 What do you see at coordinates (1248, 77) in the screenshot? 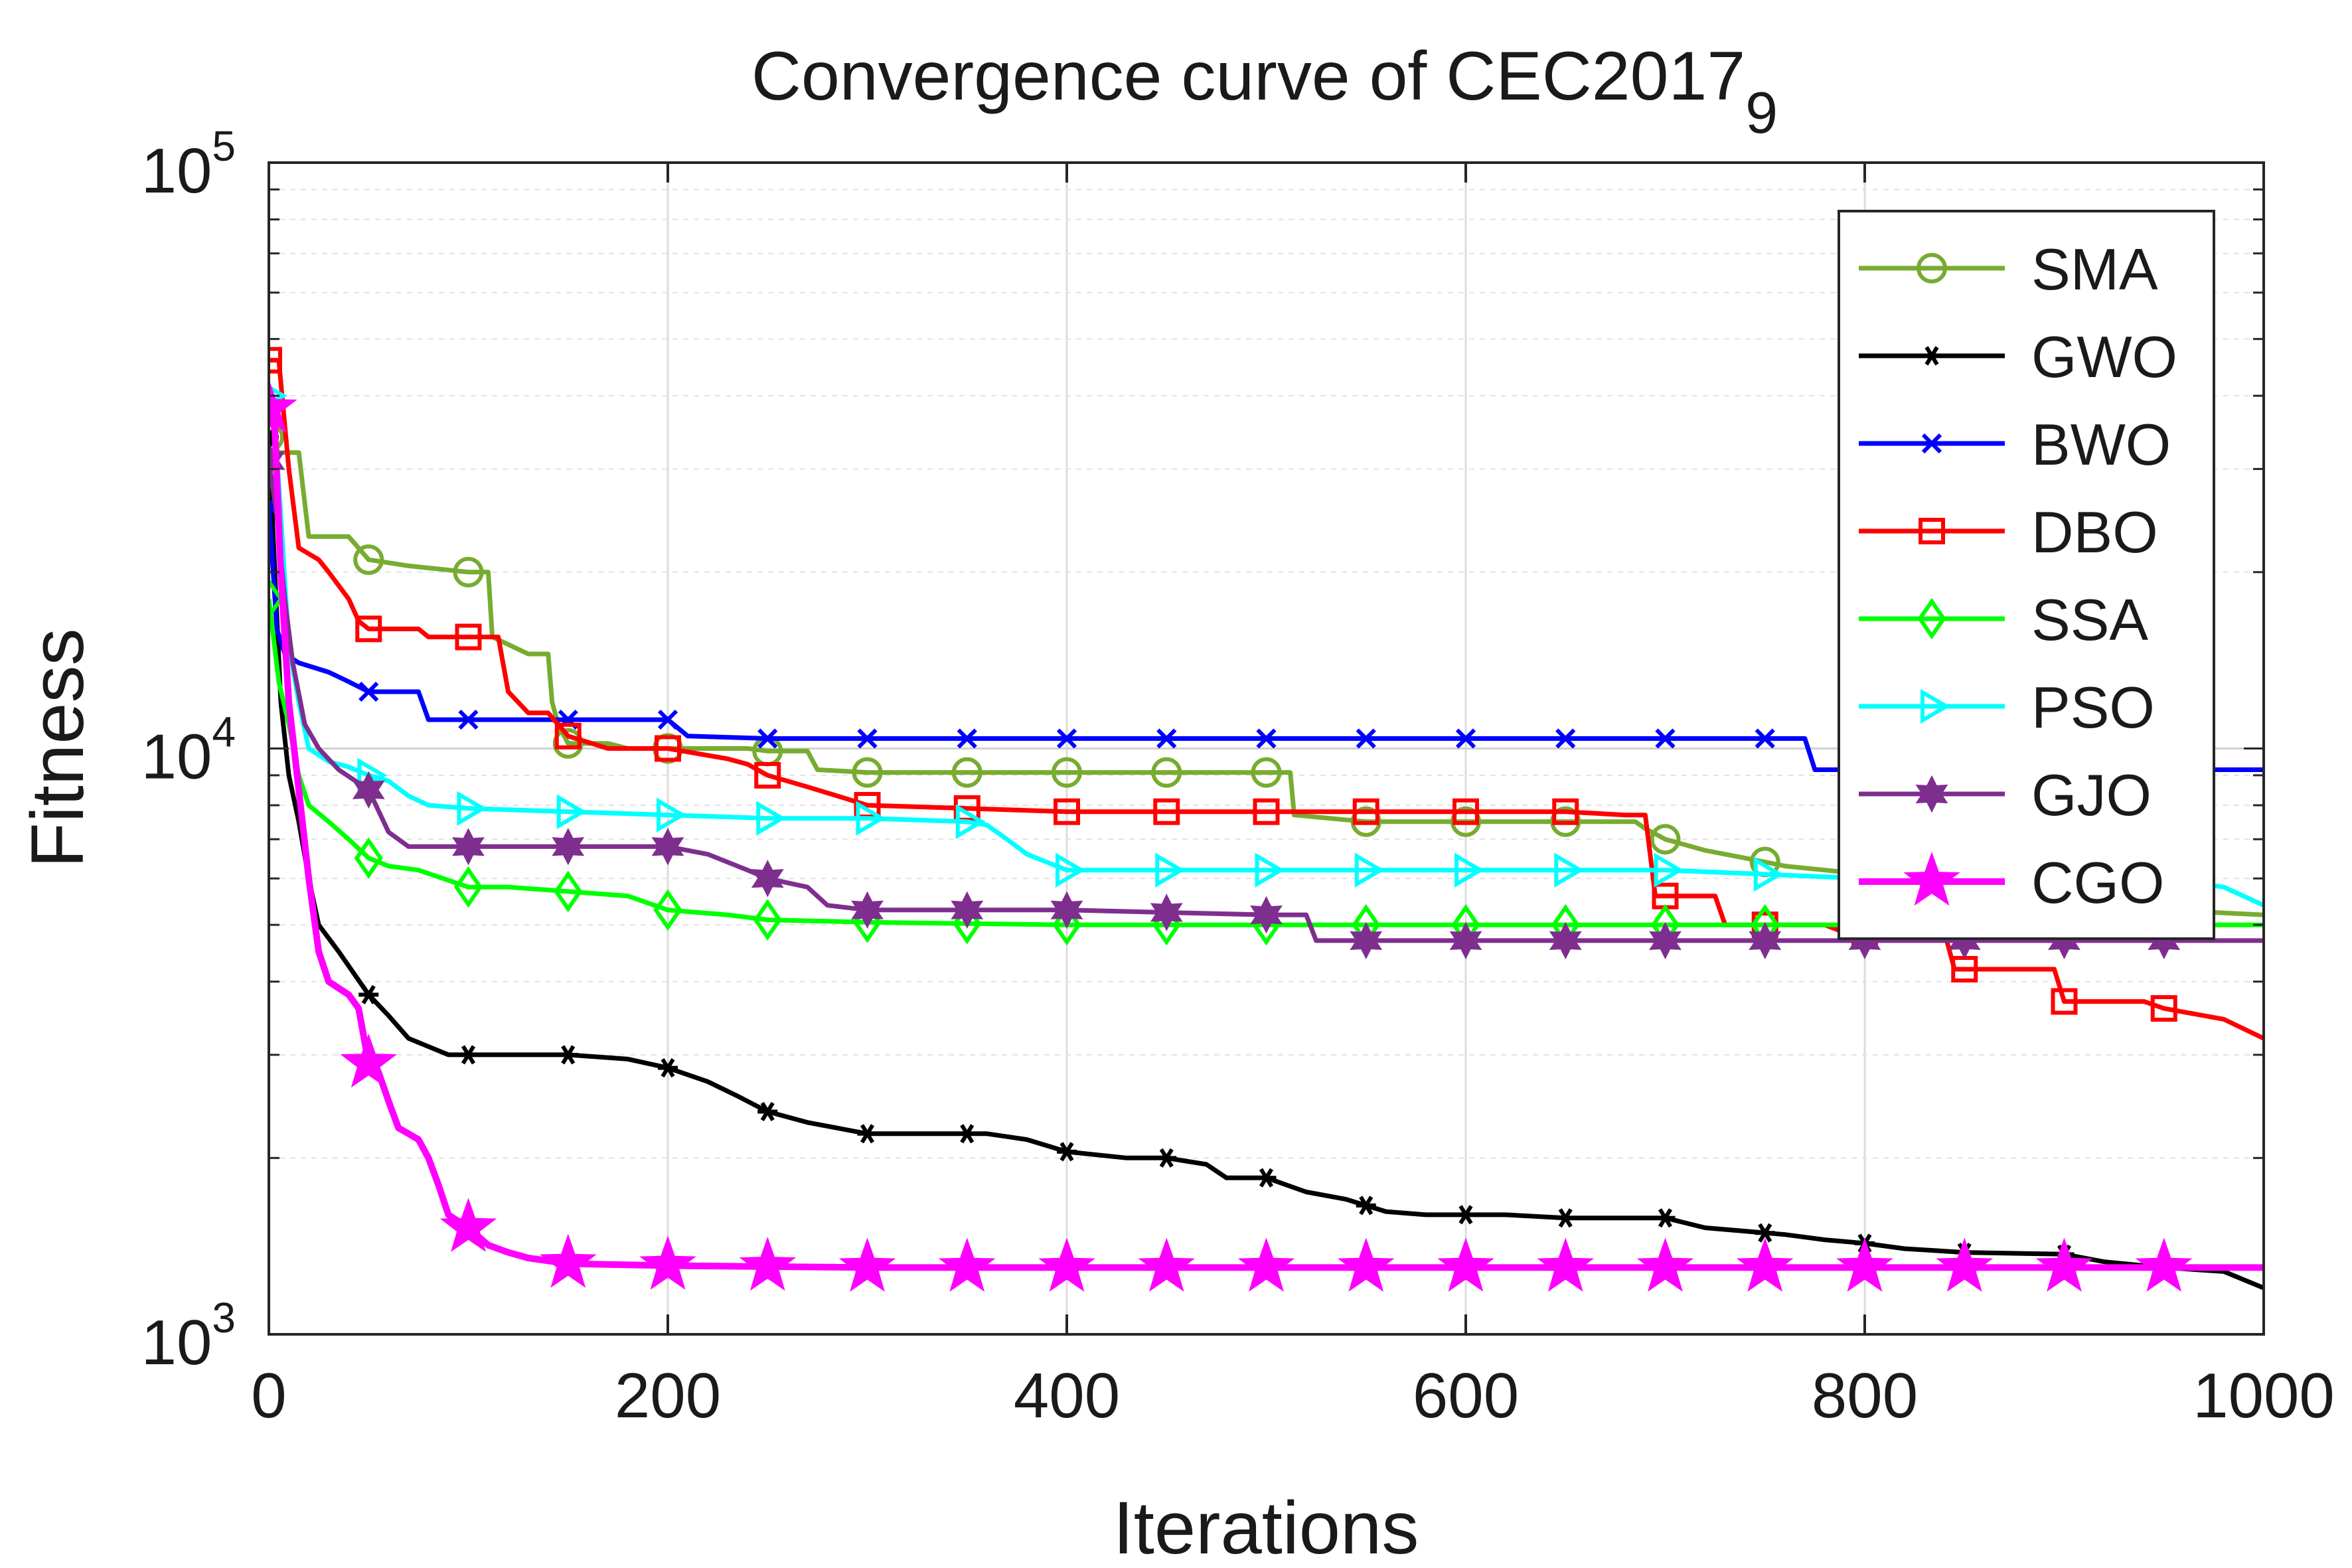
I see `chart-title-text: Convergence curve of CEC2017` at bounding box center [1248, 77].